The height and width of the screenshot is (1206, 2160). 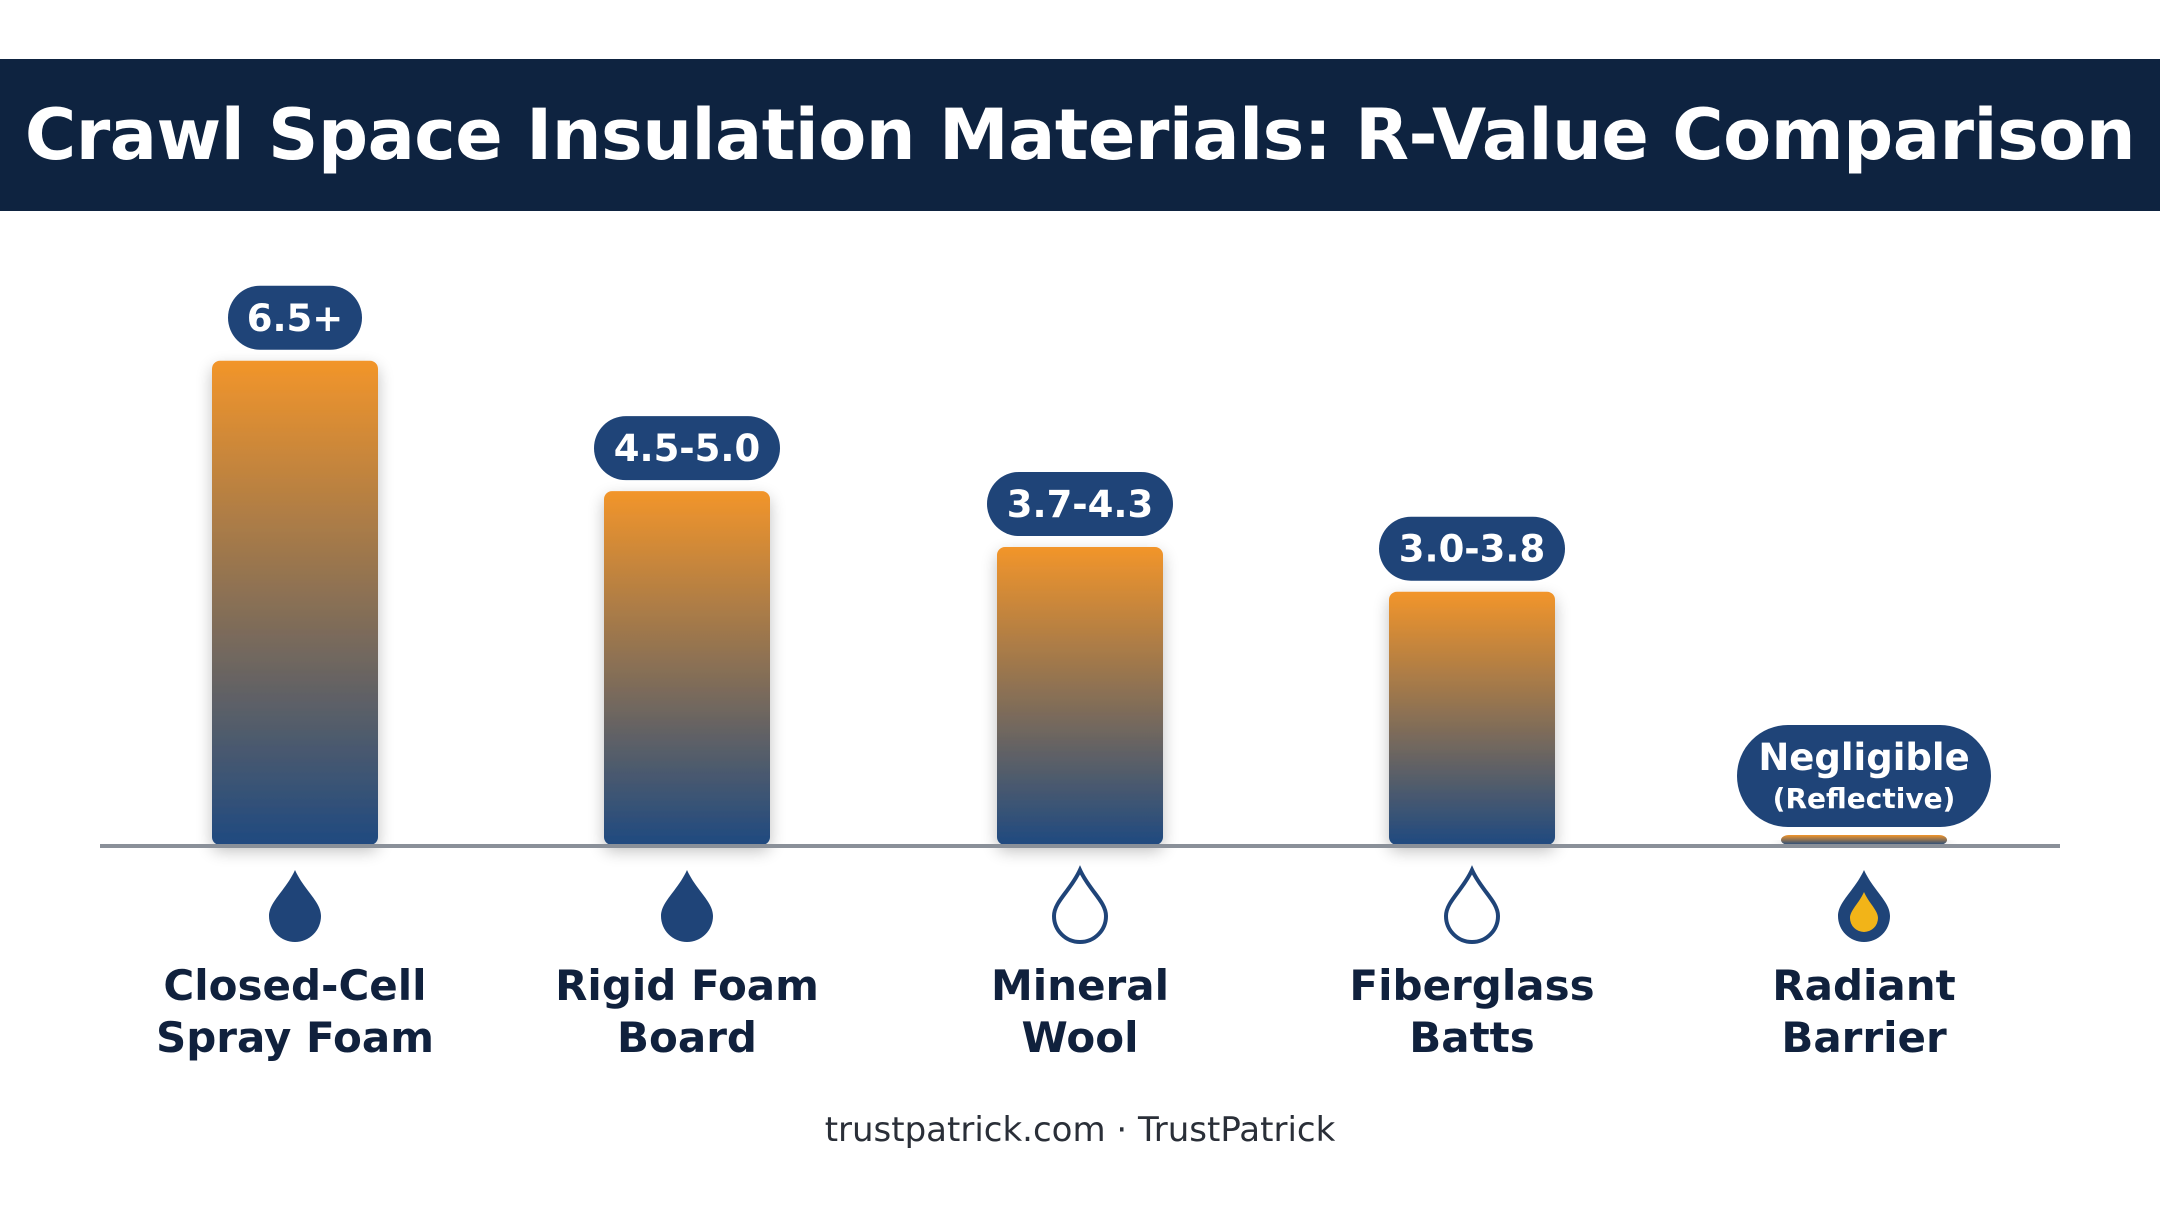 I want to click on data-label-2: 3.7-4.3, so click(x=1080, y=504).